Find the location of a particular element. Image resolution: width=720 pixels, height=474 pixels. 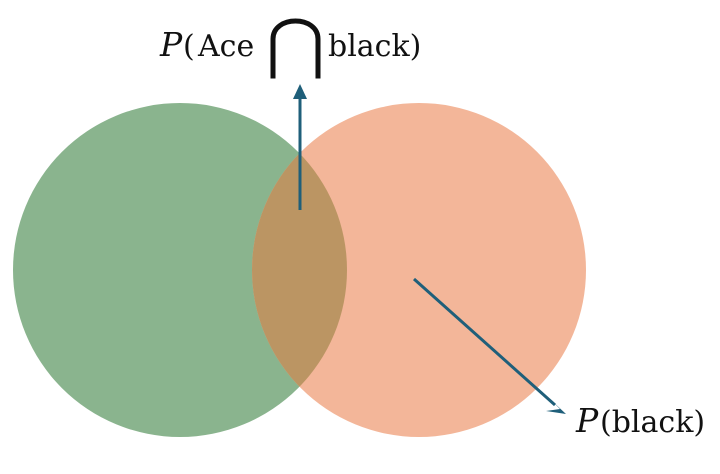

black-arrow-head is located at coordinates (556, 407).